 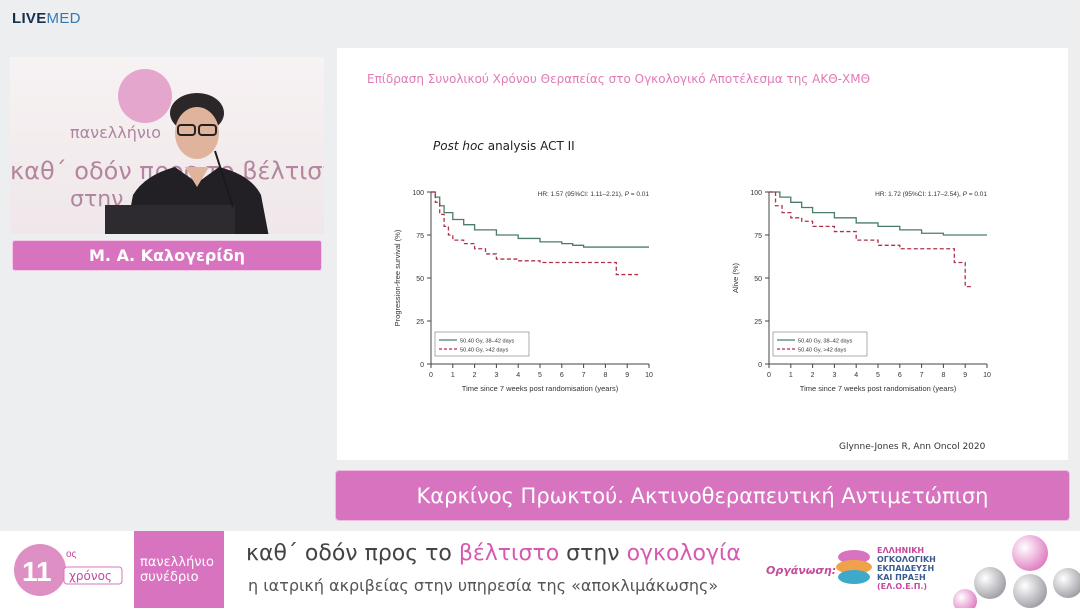 What do you see at coordinates (187, 163) in the screenshot?
I see `speaker-figure` at bounding box center [187, 163].